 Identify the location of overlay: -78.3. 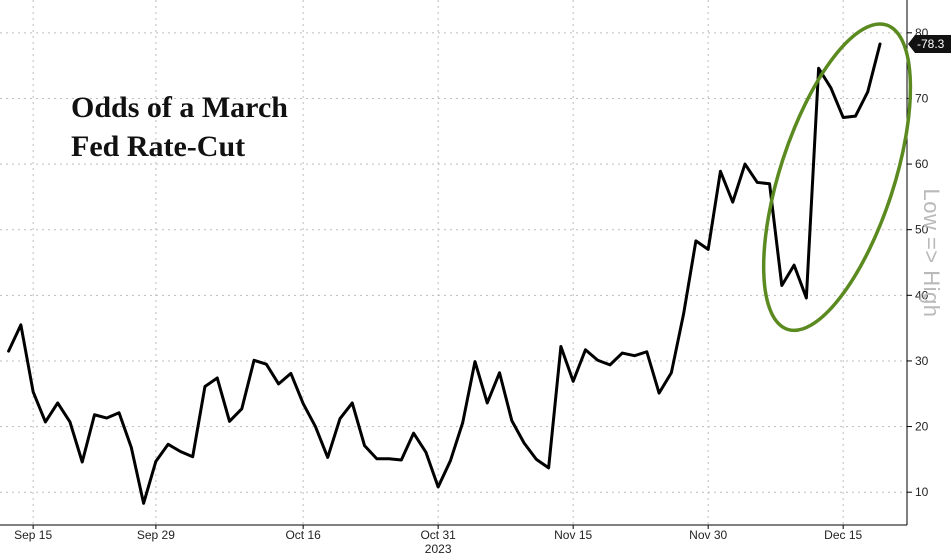
(856, 177).